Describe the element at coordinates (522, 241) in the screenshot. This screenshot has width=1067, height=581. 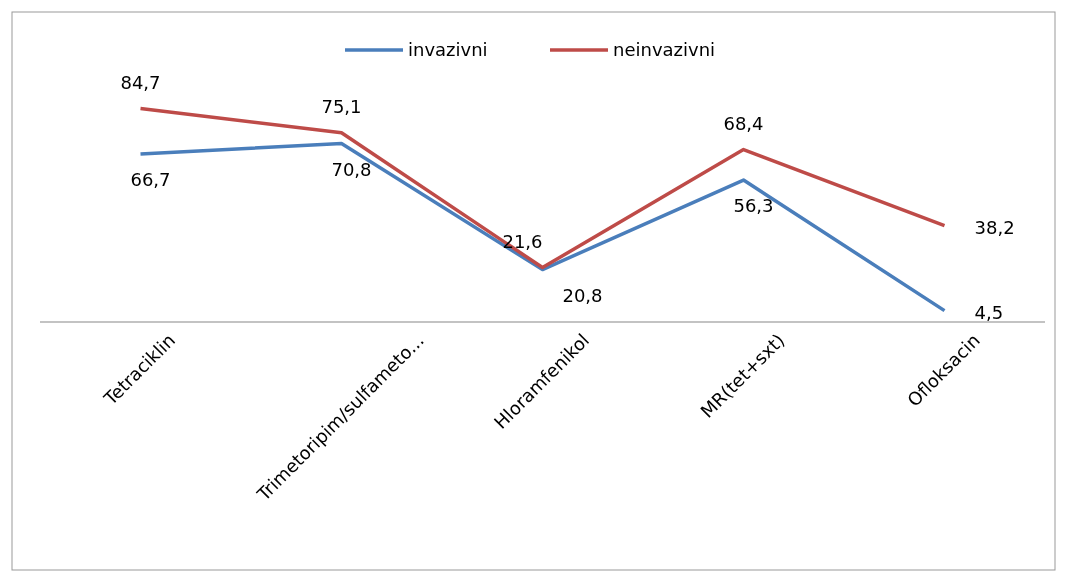
I see `data-label: 21,6` at that location.